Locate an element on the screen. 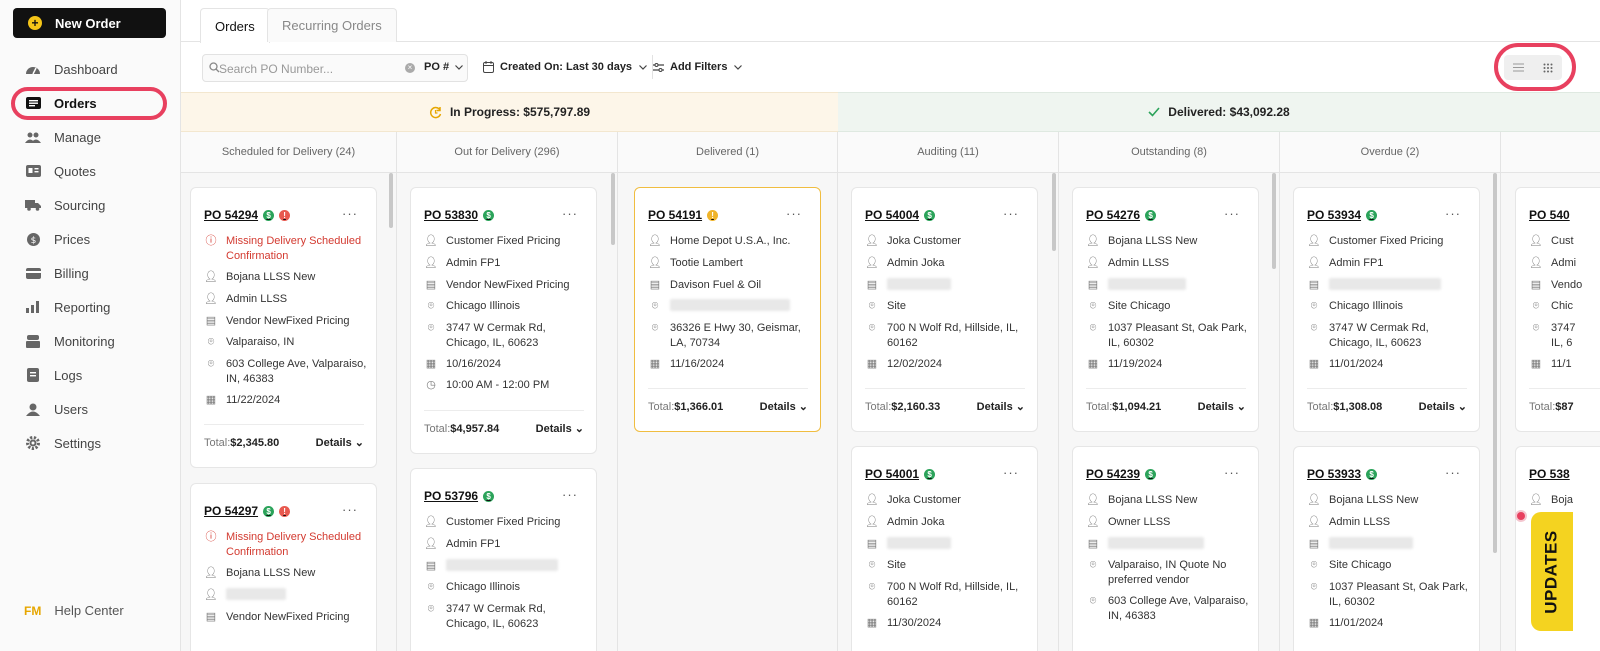 This screenshot has height=651, width=1600. sidebar-item-sourcing: Sourcing is located at coordinates (65, 205).